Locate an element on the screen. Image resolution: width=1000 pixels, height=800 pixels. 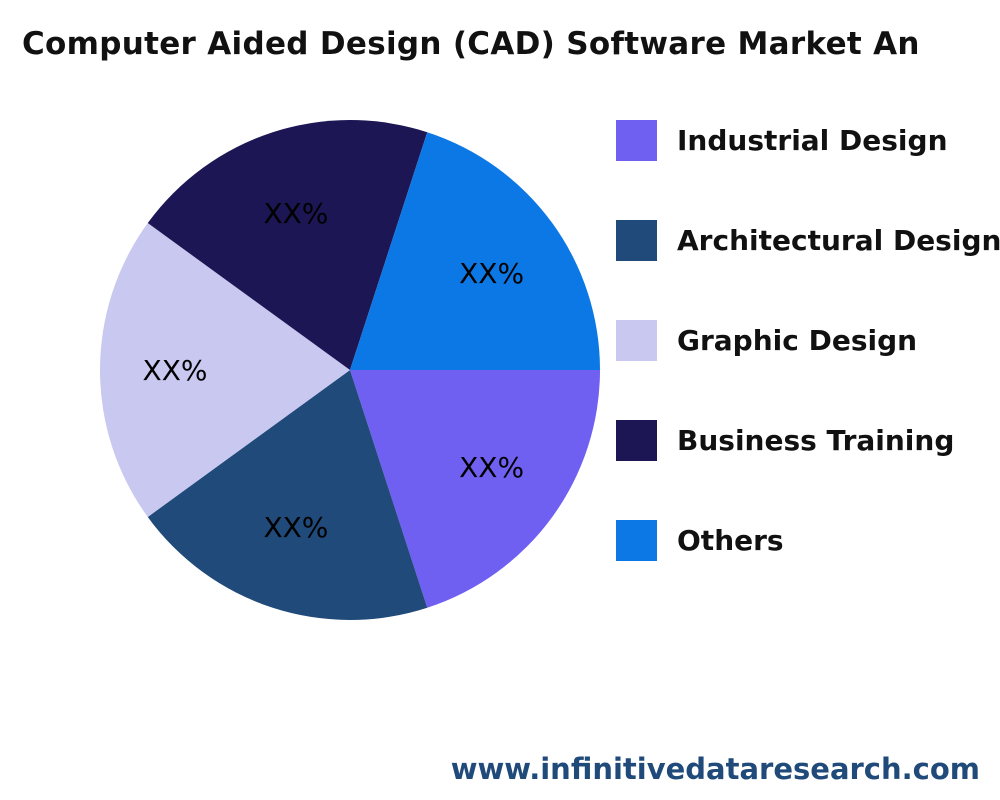
pie-slice-graphic-design is located at coordinates (225, 370).